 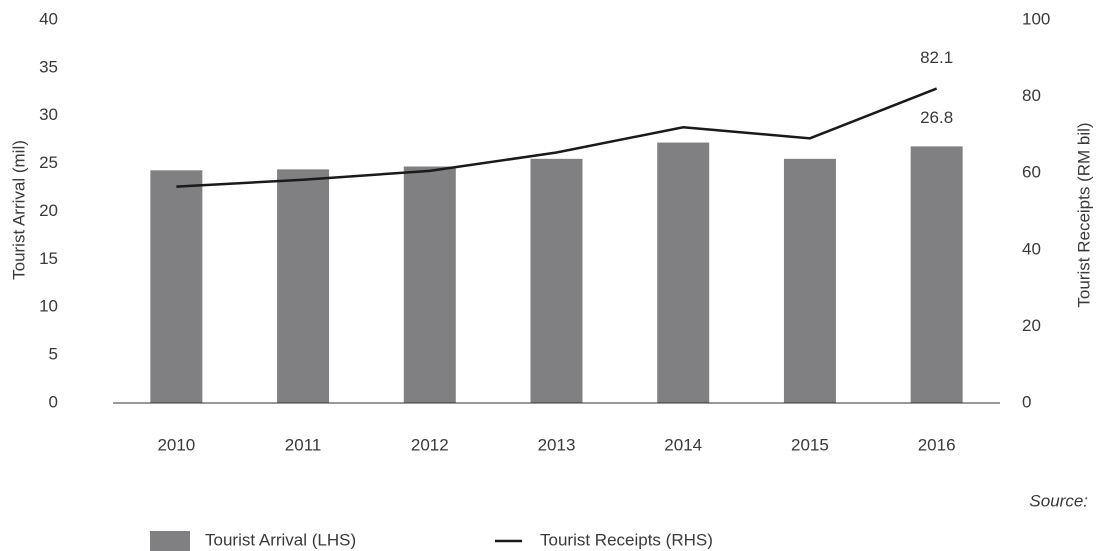 I want to click on x-tick-label: 2016, so click(x=937, y=444).